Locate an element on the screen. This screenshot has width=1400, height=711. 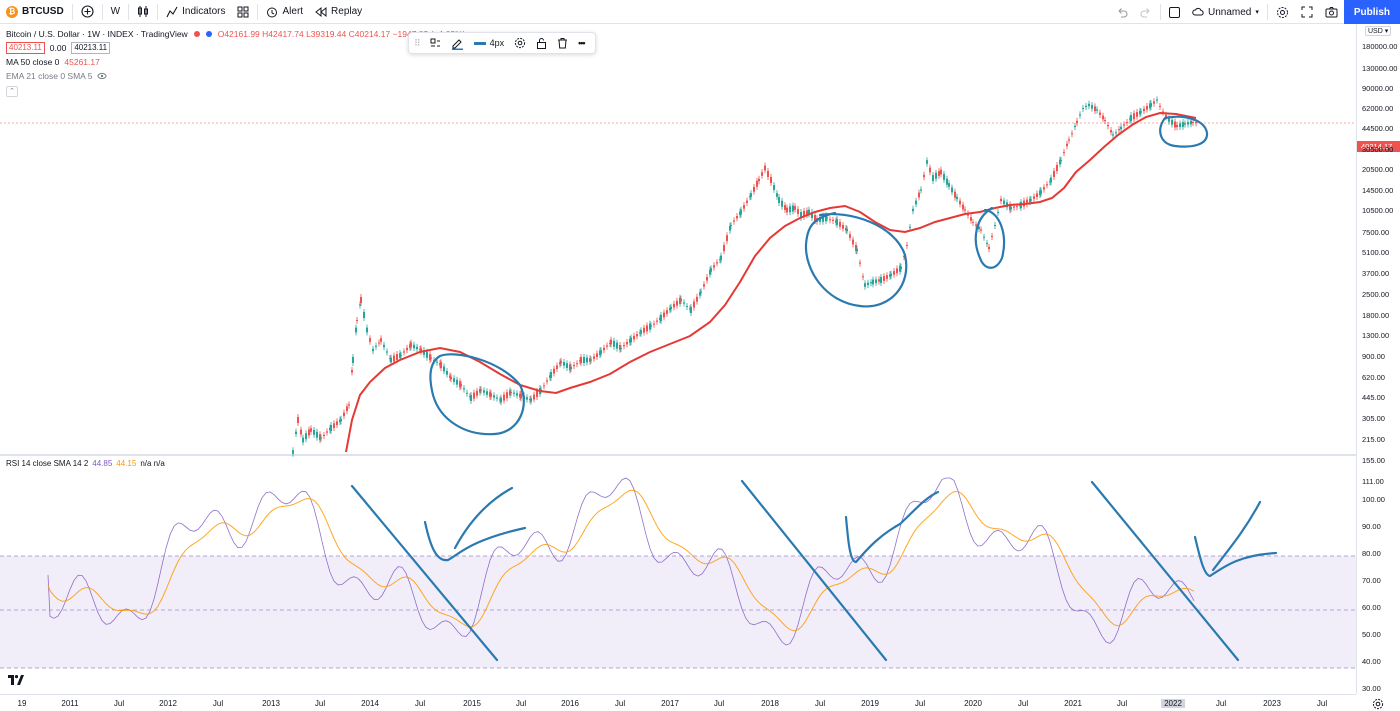
redo-button is located at coordinates (1146, 12).